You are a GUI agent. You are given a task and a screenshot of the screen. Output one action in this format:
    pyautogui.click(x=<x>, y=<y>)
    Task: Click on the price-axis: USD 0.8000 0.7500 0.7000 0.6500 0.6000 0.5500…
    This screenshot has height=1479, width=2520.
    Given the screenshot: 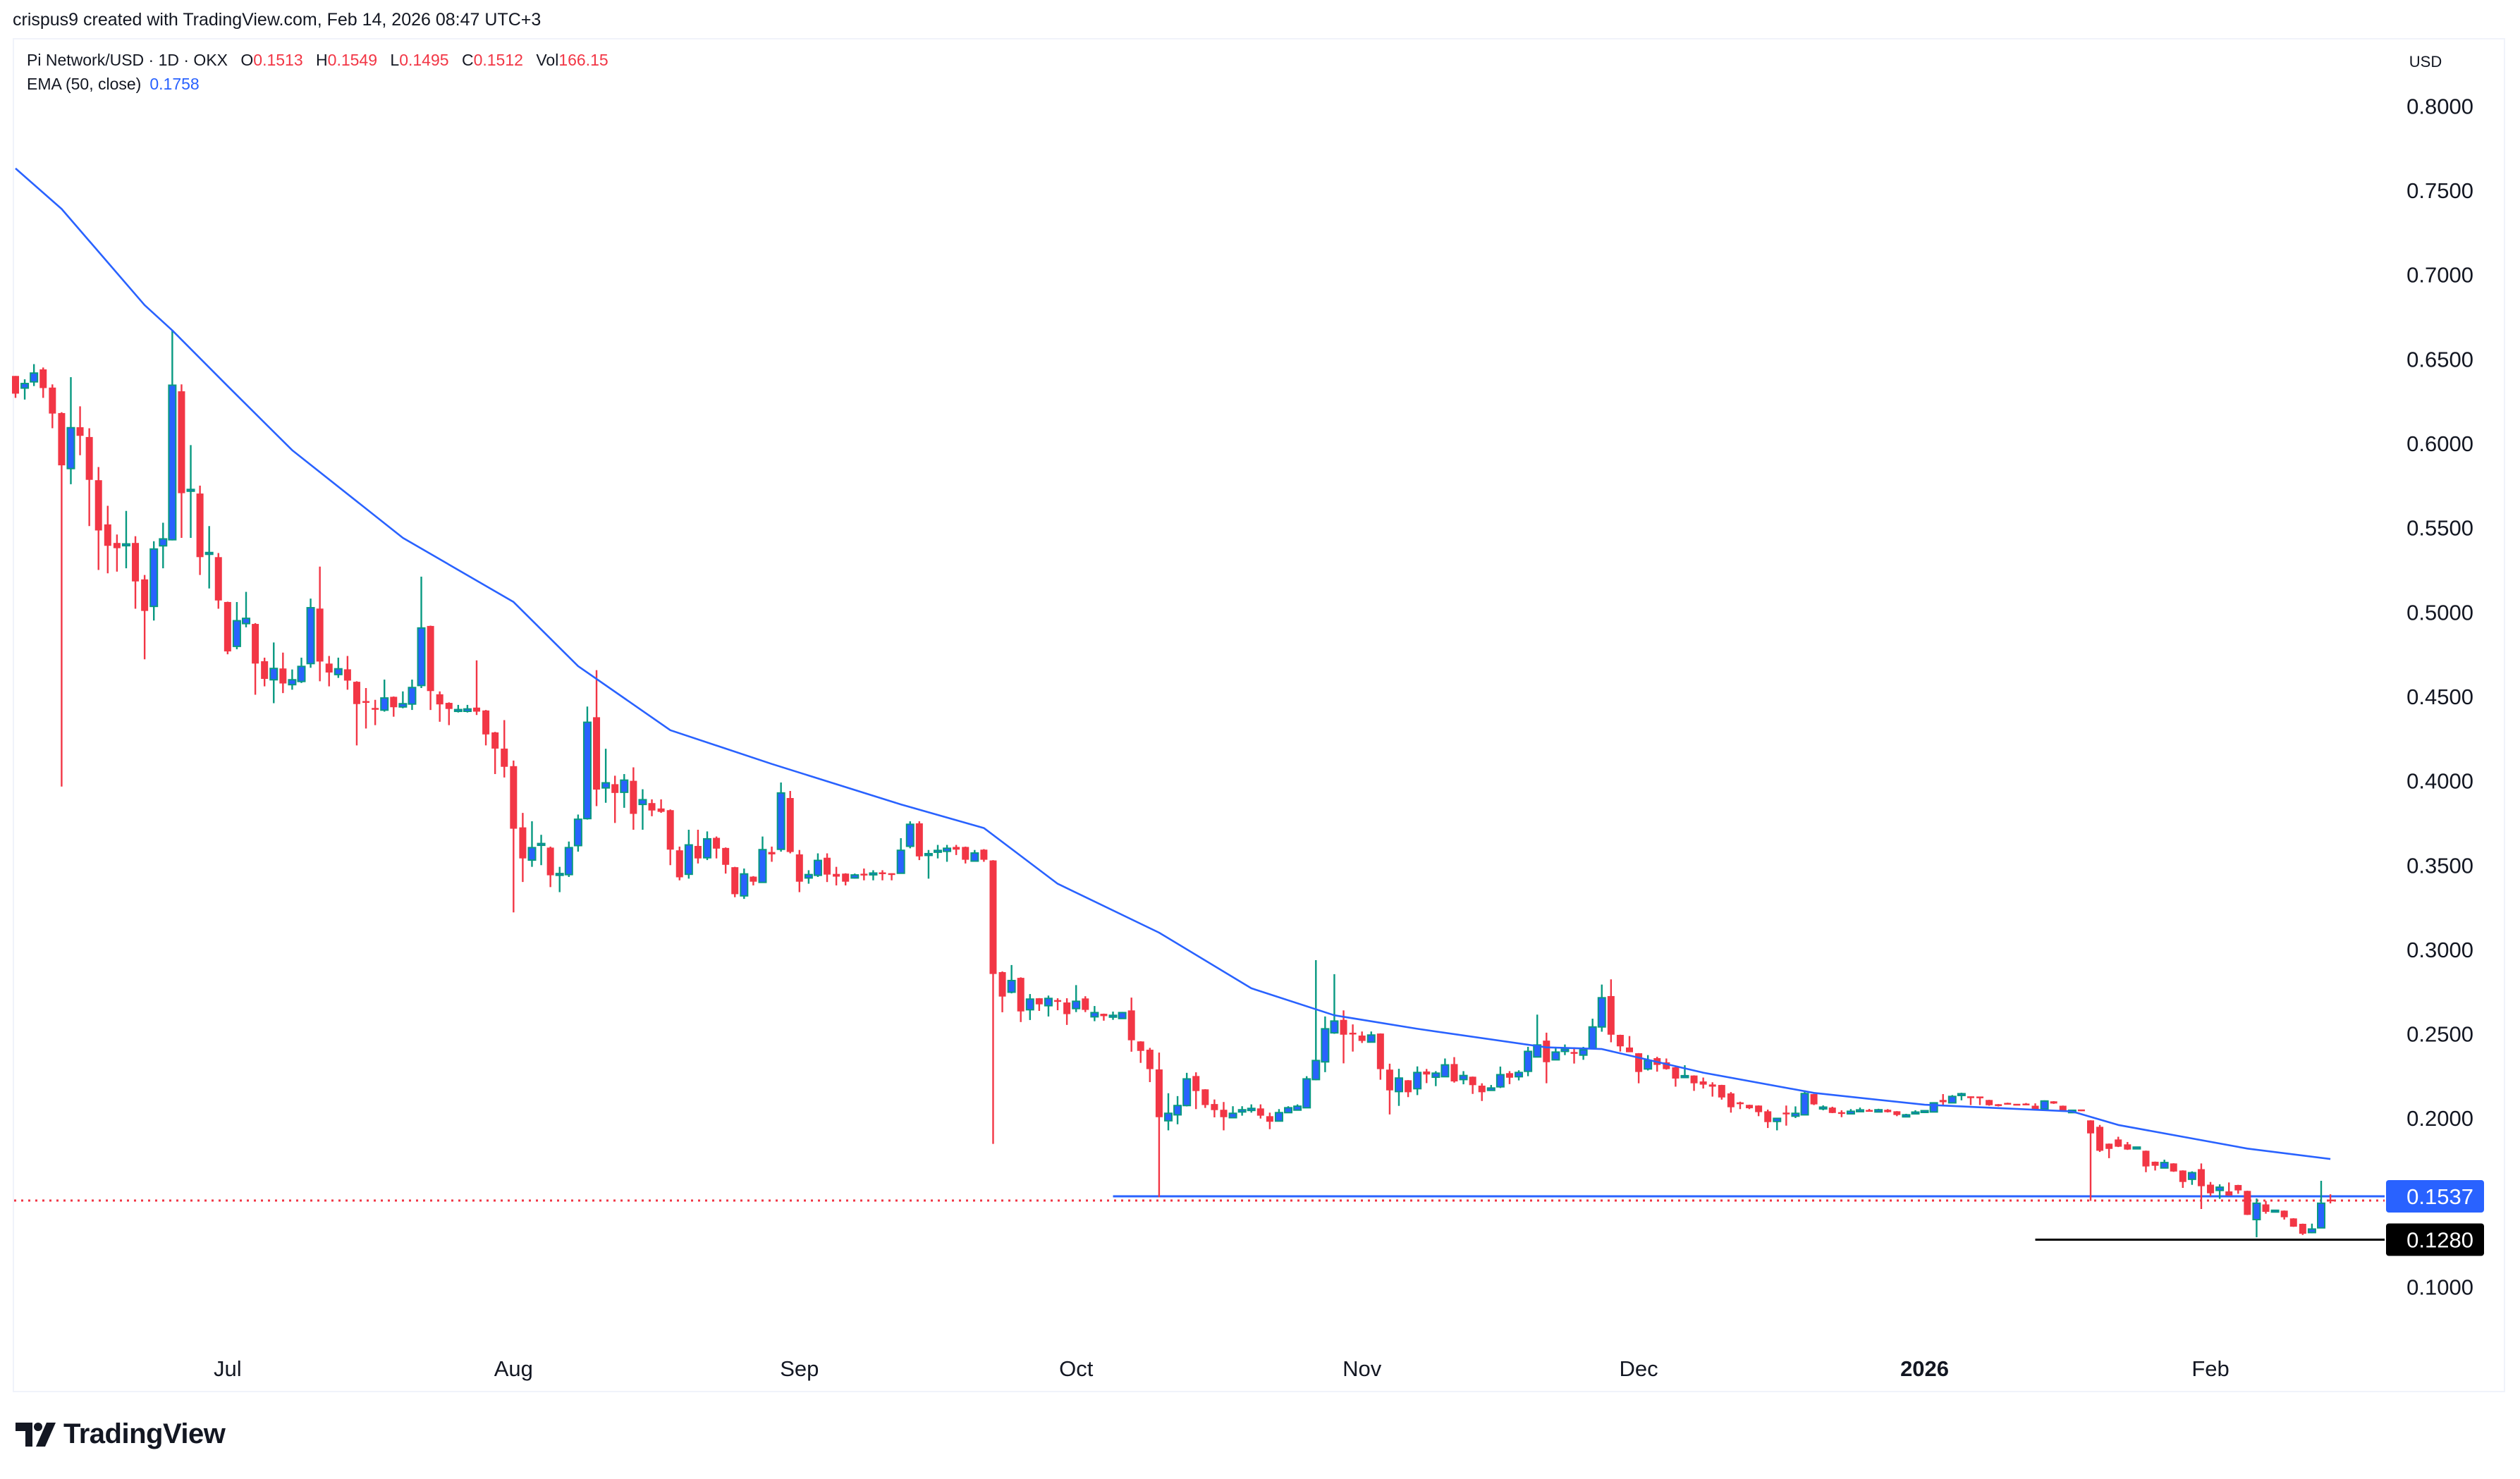 What is the action you would take?
    pyautogui.click(x=2439, y=676)
    